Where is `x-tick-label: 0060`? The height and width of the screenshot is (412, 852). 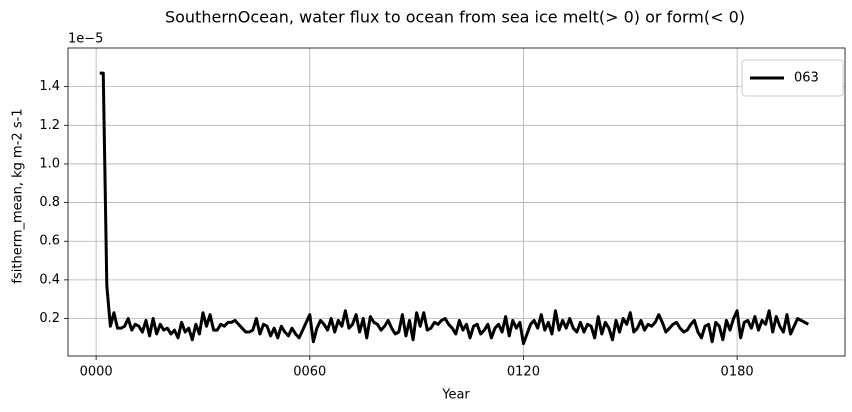 x-tick-label: 0060 is located at coordinates (309, 372).